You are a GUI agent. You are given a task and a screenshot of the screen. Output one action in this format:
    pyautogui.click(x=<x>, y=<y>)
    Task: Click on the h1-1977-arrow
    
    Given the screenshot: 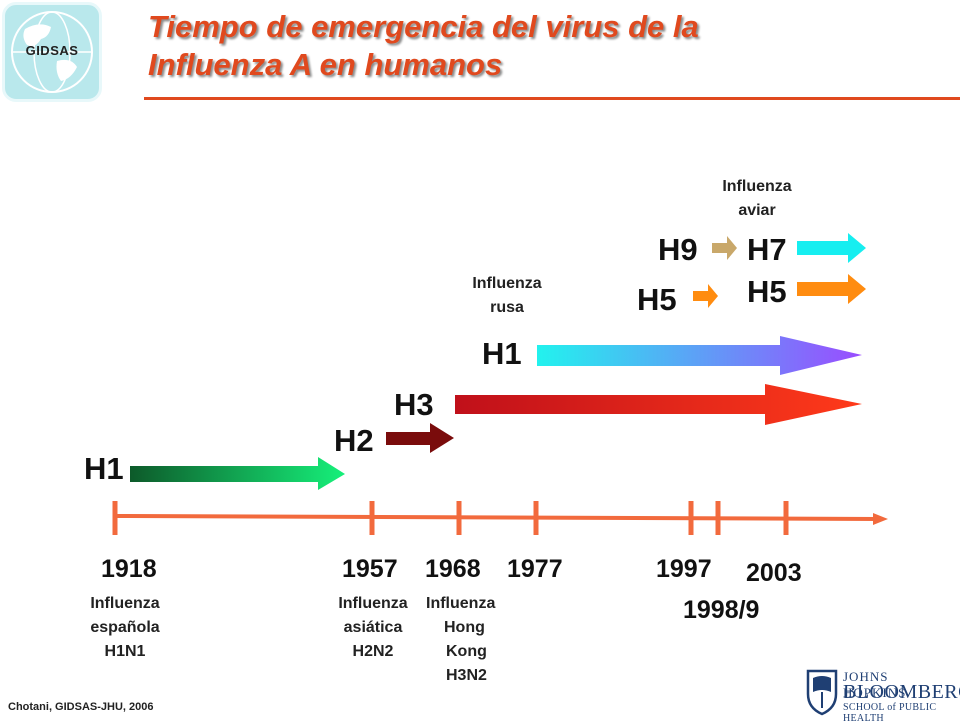 What is the action you would take?
    pyautogui.click(x=699, y=355)
    